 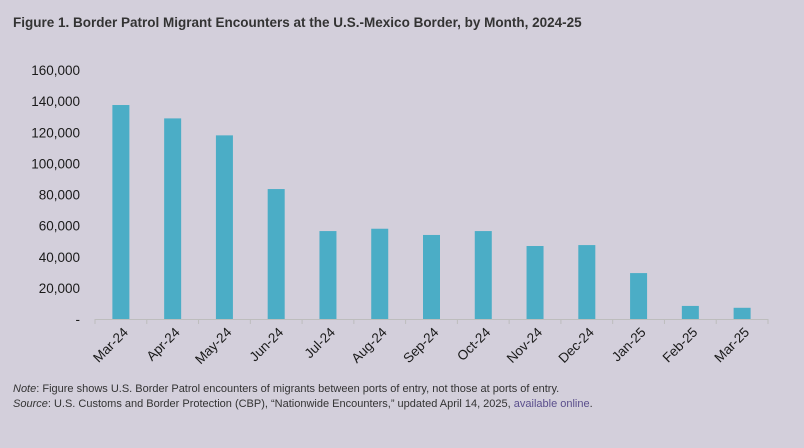 I want to click on source-label: Source, so click(x=30, y=404).